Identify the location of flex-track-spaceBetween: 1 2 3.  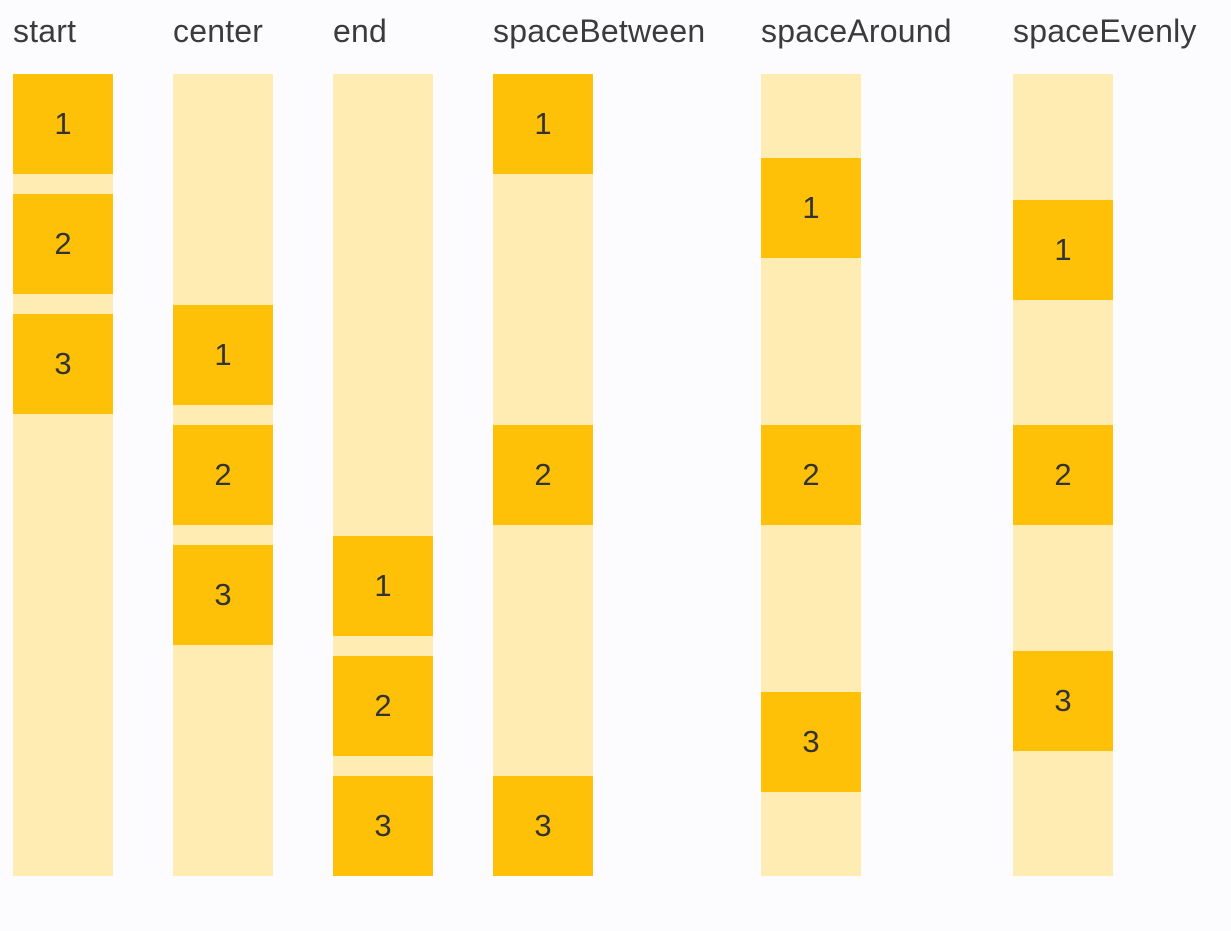
(543, 475).